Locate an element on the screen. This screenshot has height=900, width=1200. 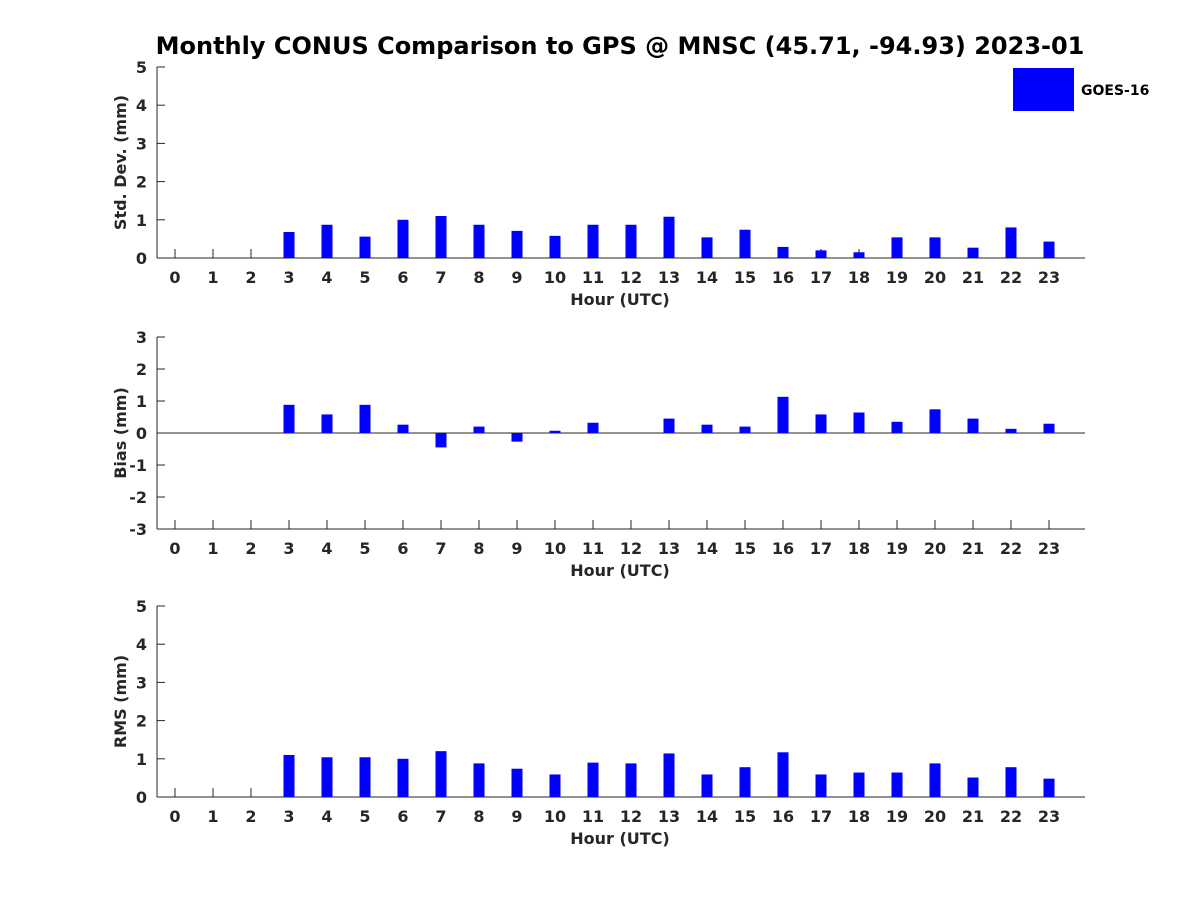
y-axis-label: RMS (mm) is located at coordinates (120, 701).